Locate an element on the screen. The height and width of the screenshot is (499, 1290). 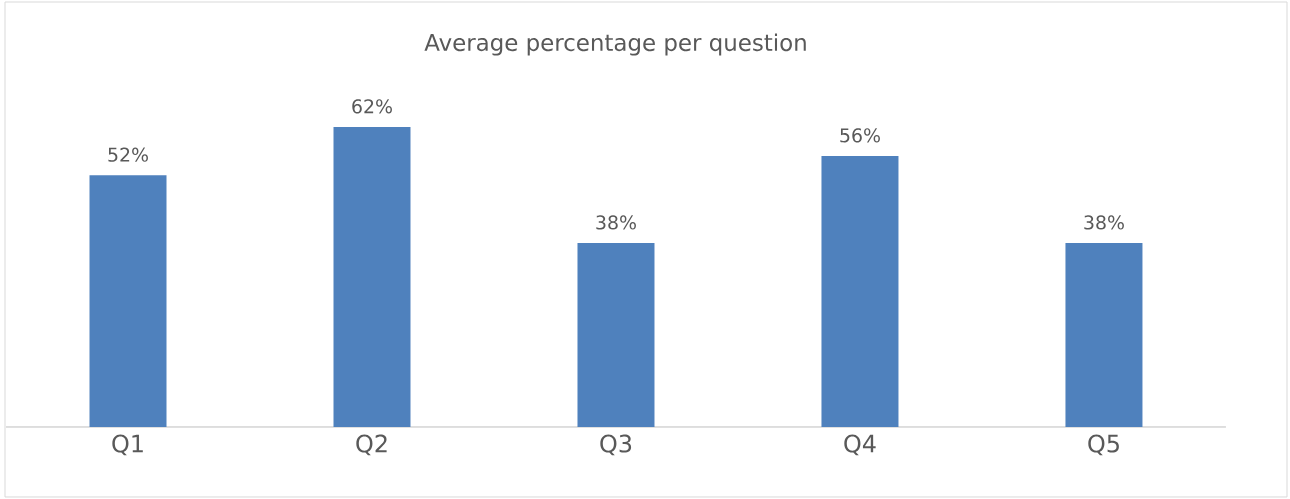
x-tick-label: Q4 is located at coordinates (860, 445).